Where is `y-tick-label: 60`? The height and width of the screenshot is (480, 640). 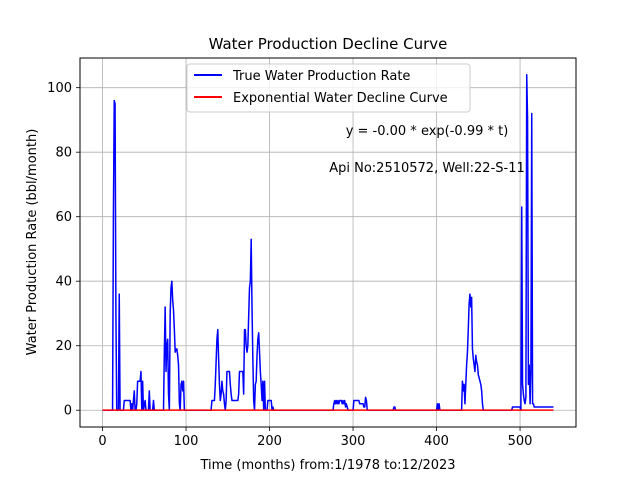 y-tick-label: 60 is located at coordinates (63, 217).